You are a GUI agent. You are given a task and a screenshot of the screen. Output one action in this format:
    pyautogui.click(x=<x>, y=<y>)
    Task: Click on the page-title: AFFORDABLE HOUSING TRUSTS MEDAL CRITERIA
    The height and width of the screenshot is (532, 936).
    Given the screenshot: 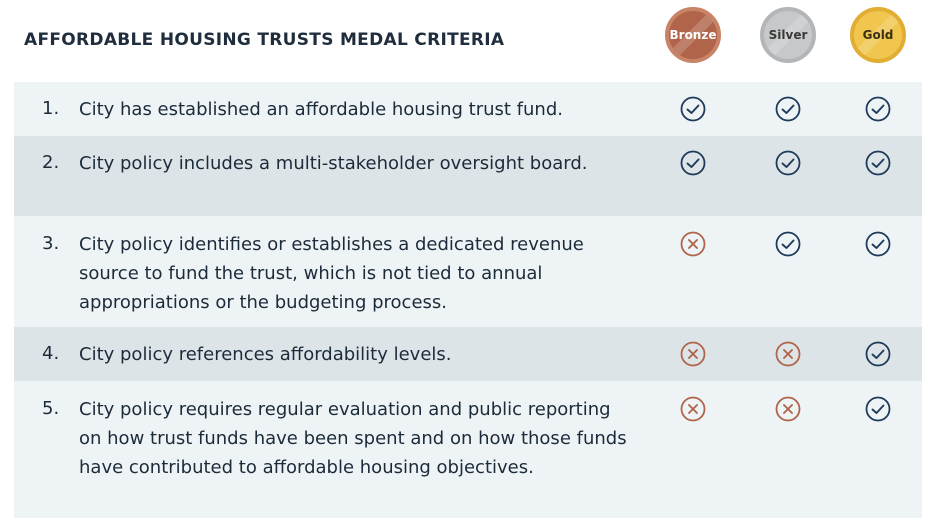 What is the action you would take?
    pyautogui.click(x=264, y=40)
    